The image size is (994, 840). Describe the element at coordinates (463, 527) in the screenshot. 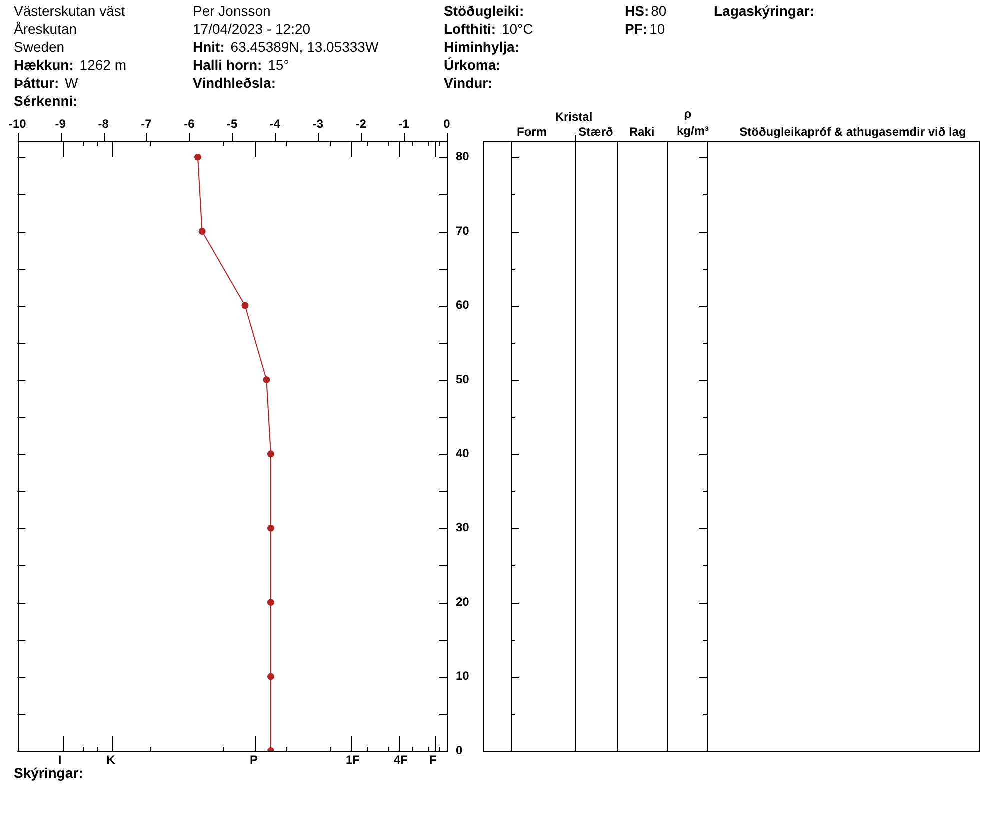

I see `y-tick-label: 30` at that location.